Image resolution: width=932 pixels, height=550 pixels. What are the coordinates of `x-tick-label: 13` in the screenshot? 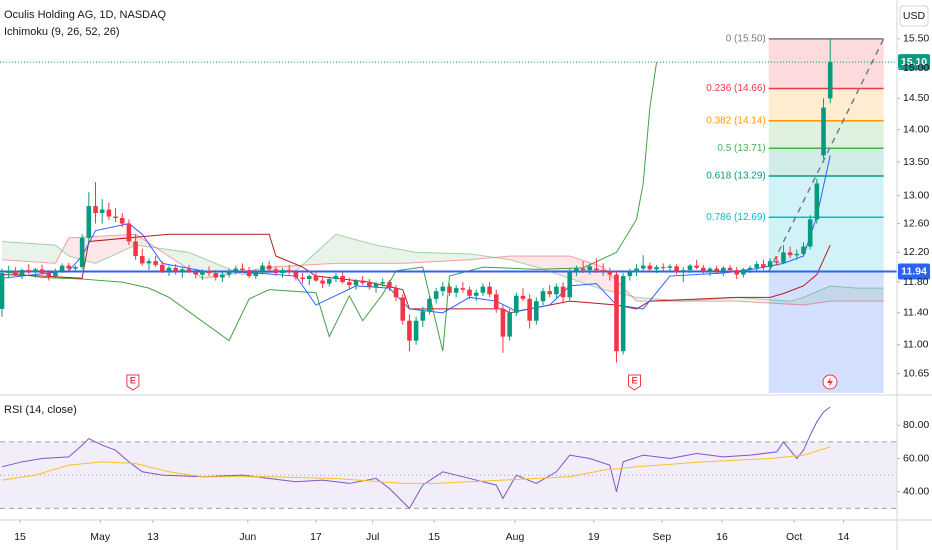 It's located at (153, 537).